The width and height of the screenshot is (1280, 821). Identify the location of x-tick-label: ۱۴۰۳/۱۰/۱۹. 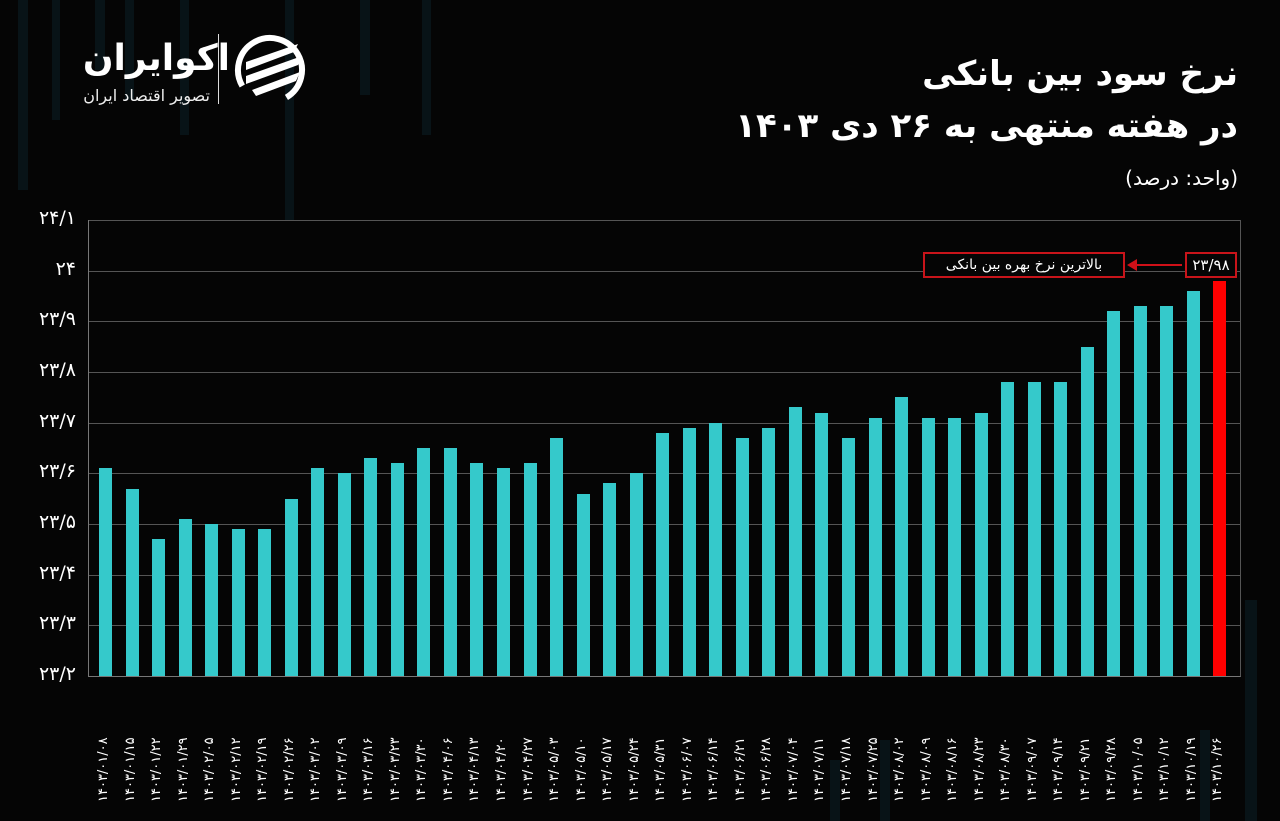
(1191, 769).